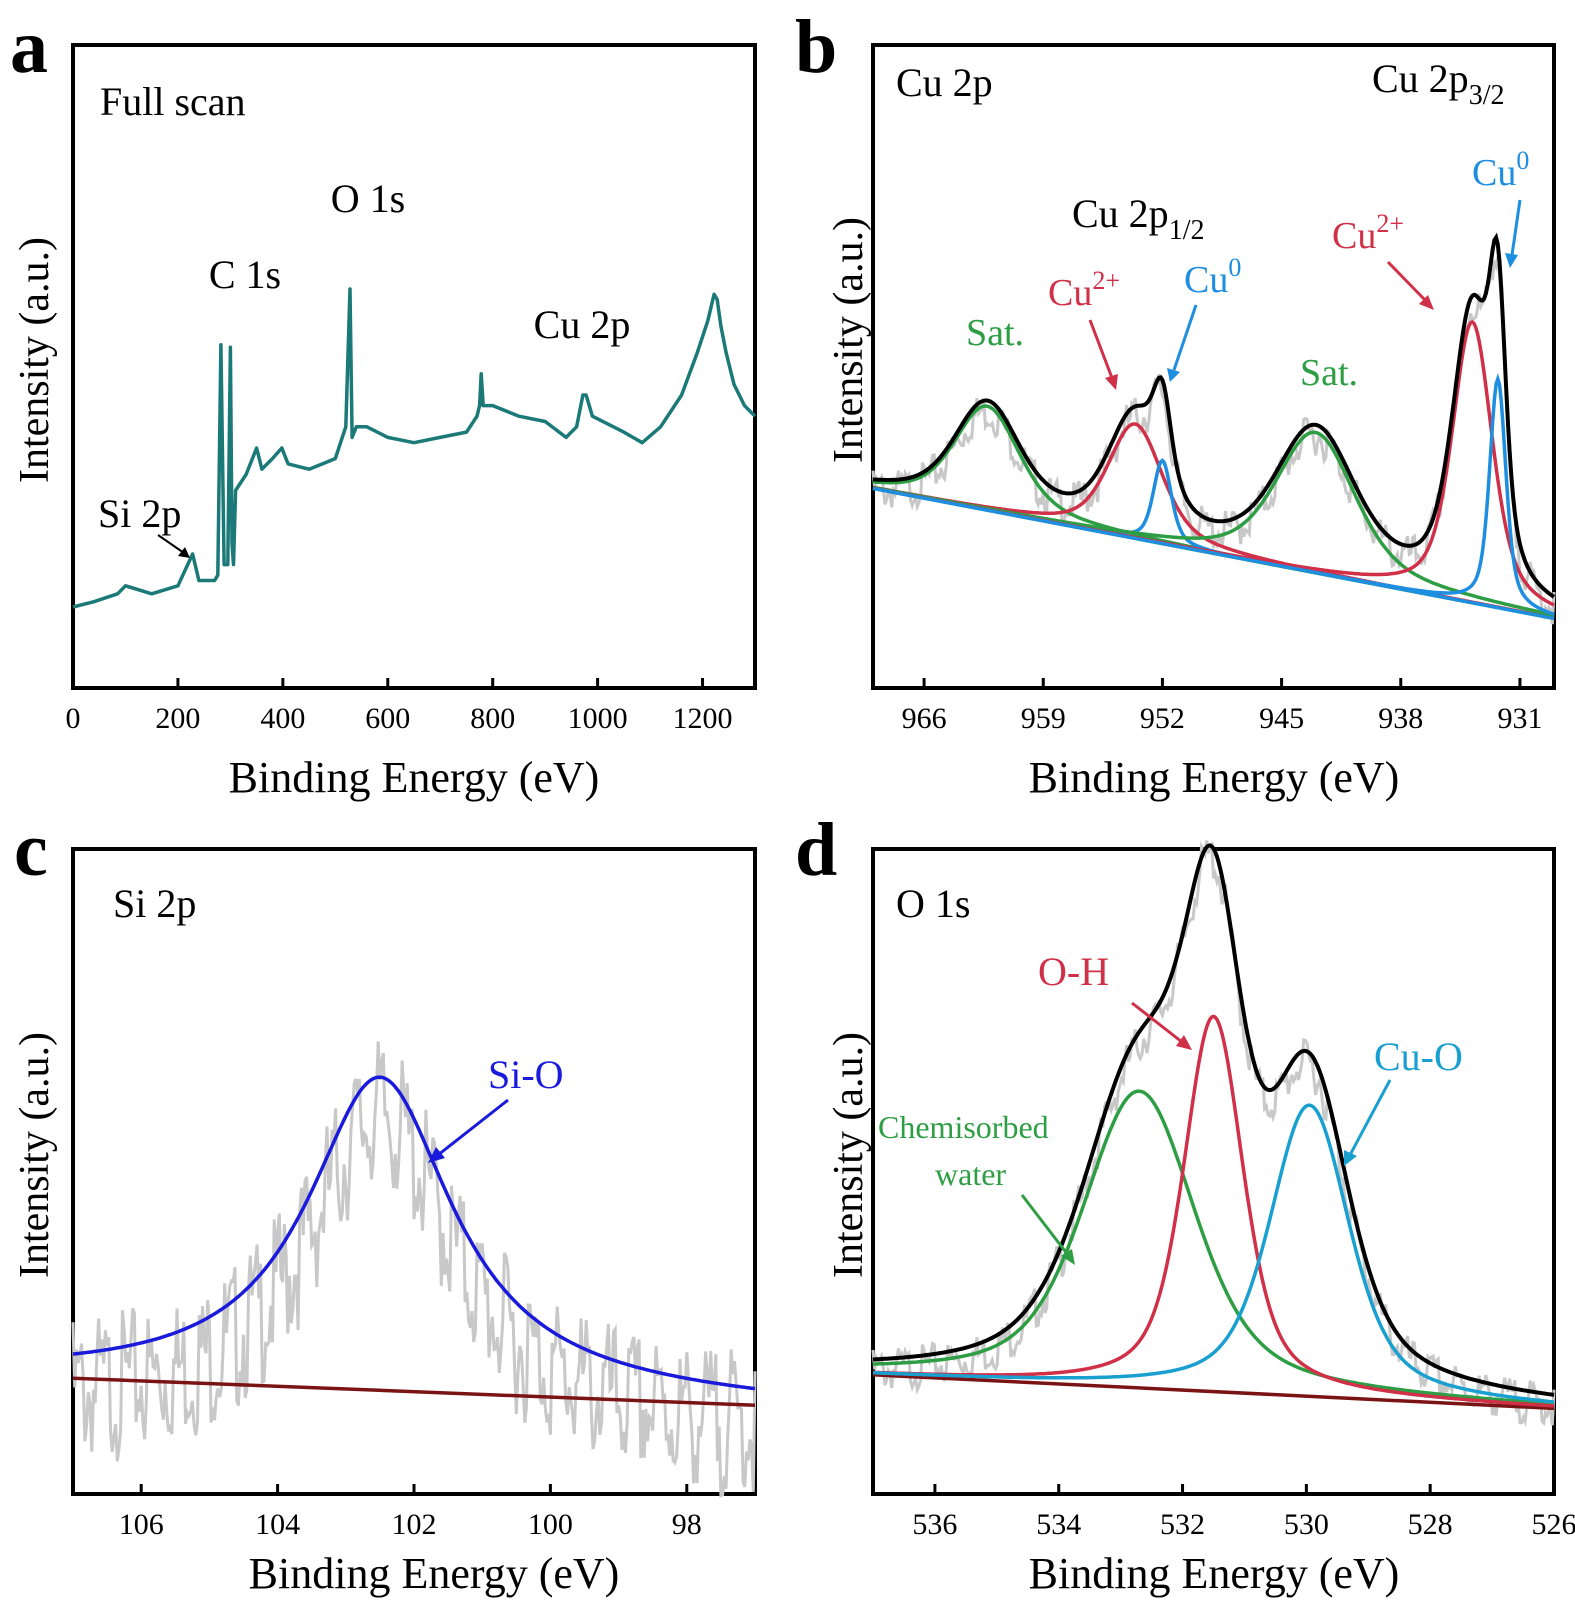  Describe the element at coordinates (550, 1524) in the screenshot. I see `xtick-label: 100` at that location.